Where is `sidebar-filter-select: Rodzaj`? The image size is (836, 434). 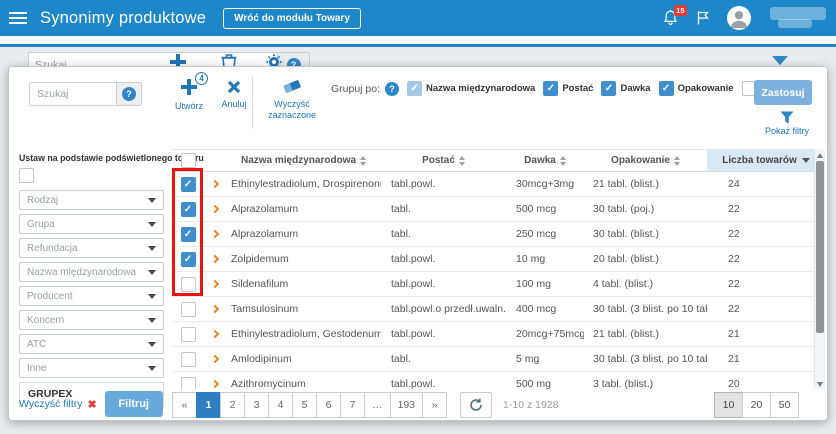 sidebar-filter-select: Rodzaj is located at coordinates (91, 200).